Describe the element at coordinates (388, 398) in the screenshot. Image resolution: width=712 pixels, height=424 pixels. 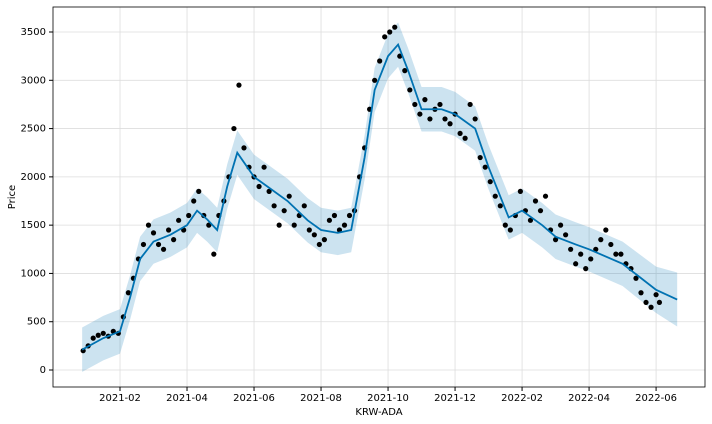
I see `x-tick-label: 2021-10` at that location.